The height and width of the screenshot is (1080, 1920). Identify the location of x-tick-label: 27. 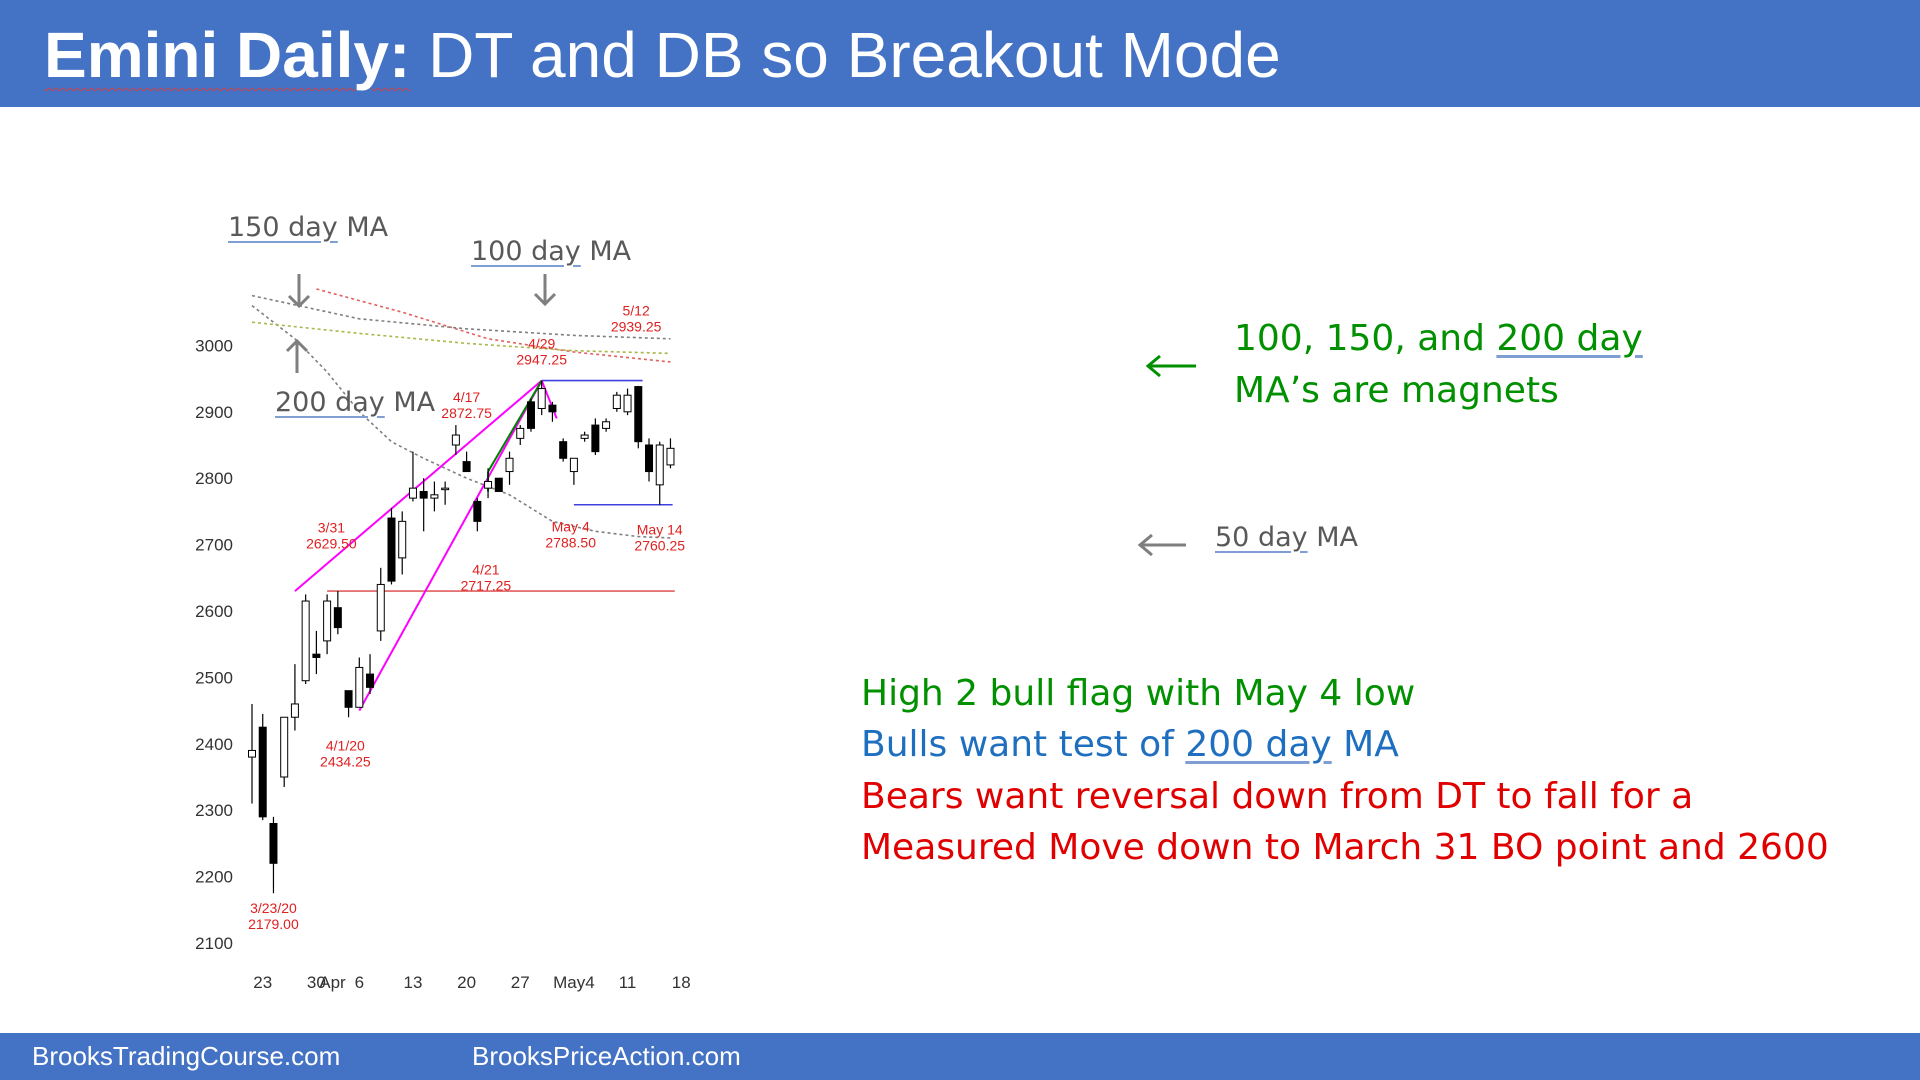
(520, 982).